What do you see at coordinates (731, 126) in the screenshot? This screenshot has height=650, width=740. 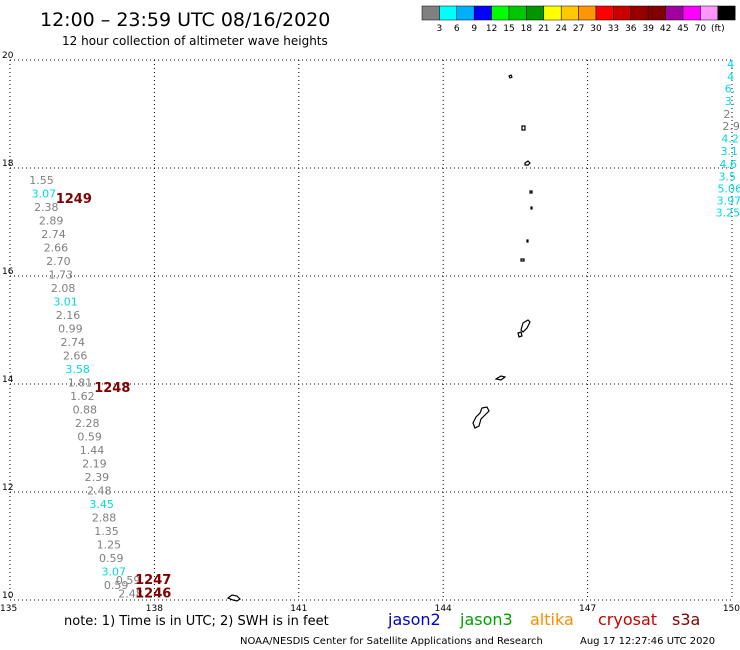 I see `swh-value: 2.9` at bounding box center [731, 126].